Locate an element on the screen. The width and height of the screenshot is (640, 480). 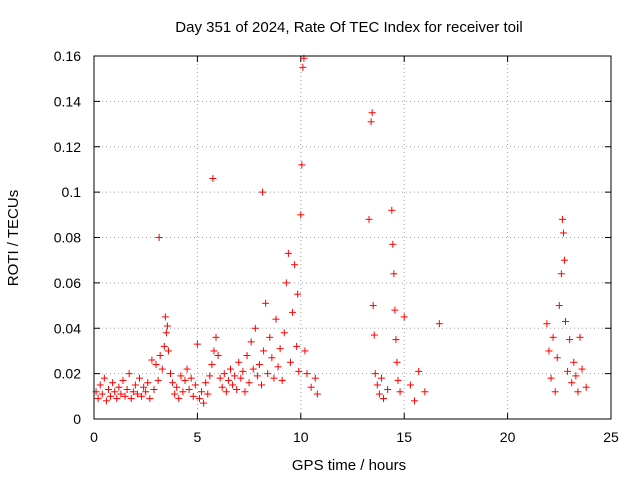
x-axis-label: GPS time / hours is located at coordinates (349, 465).